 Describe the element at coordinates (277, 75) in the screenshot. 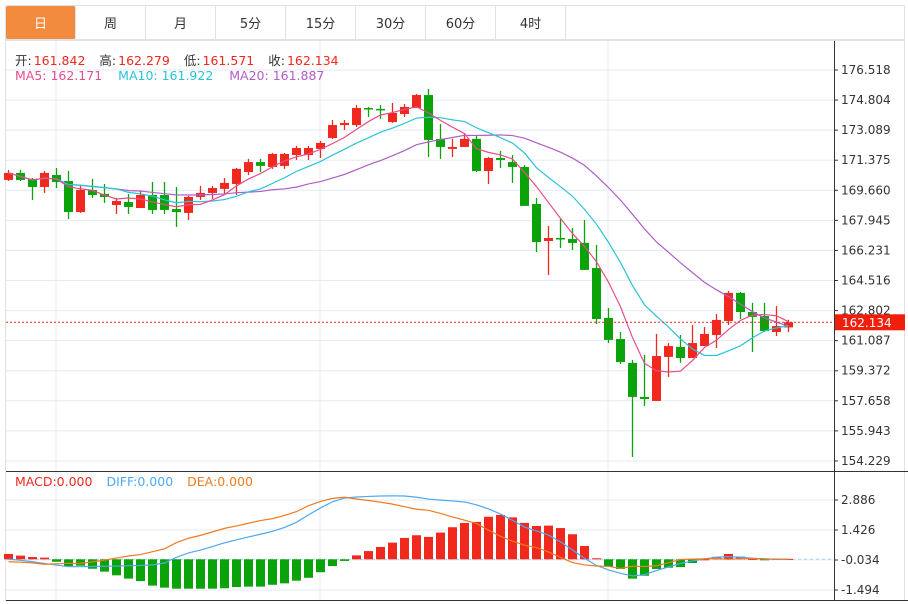

I see `ma20-value: MA20: 161.887` at that location.